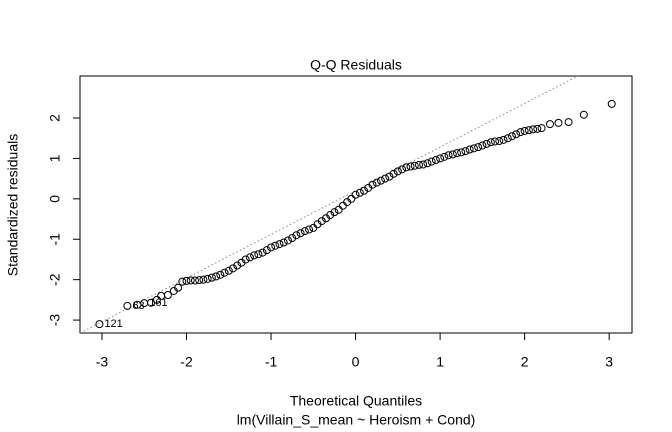 The height and width of the screenshot is (432, 672). What do you see at coordinates (102, 362) in the screenshot?
I see `x-tick-label: -3` at bounding box center [102, 362].